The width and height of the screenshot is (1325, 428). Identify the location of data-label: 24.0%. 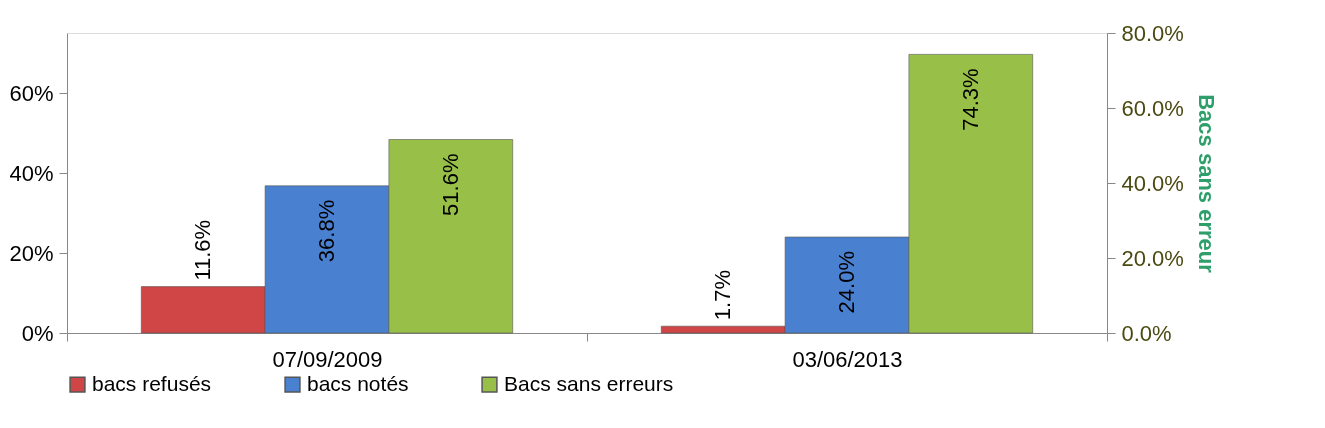
(846, 282).